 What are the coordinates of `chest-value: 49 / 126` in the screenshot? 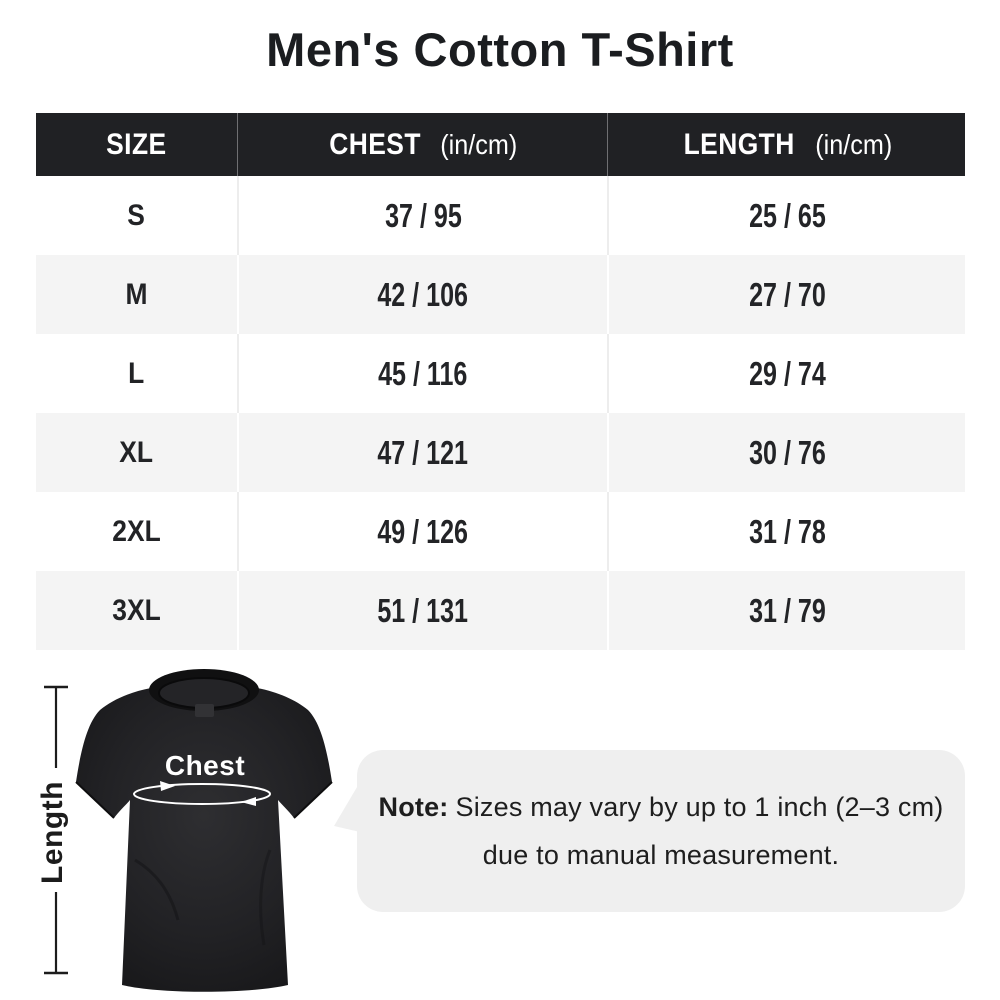 It's located at (423, 531).